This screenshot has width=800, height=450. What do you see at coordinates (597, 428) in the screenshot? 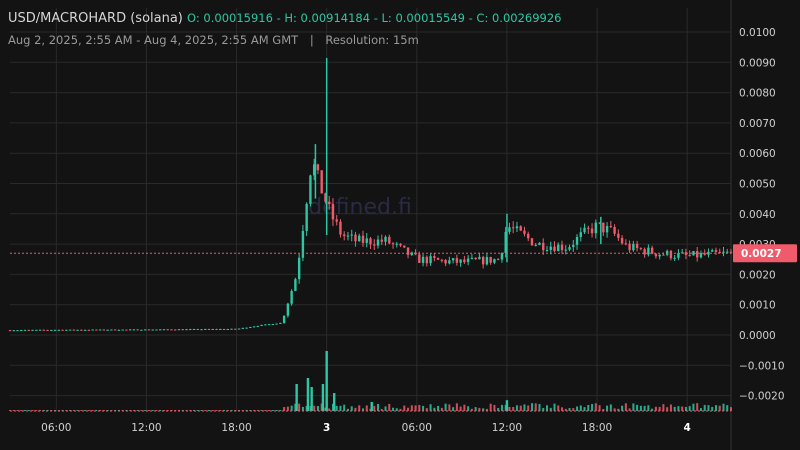
I see `x-tick-label: 18:00` at bounding box center [597, 428].